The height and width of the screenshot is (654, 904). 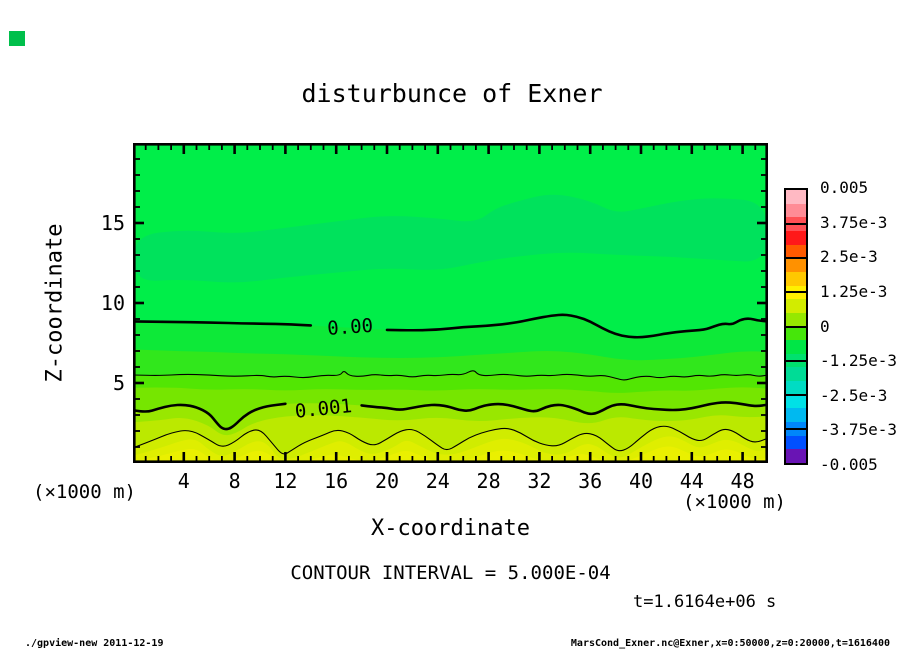 I want to click on x-tick-label: 12, so click(x=285, y=481).